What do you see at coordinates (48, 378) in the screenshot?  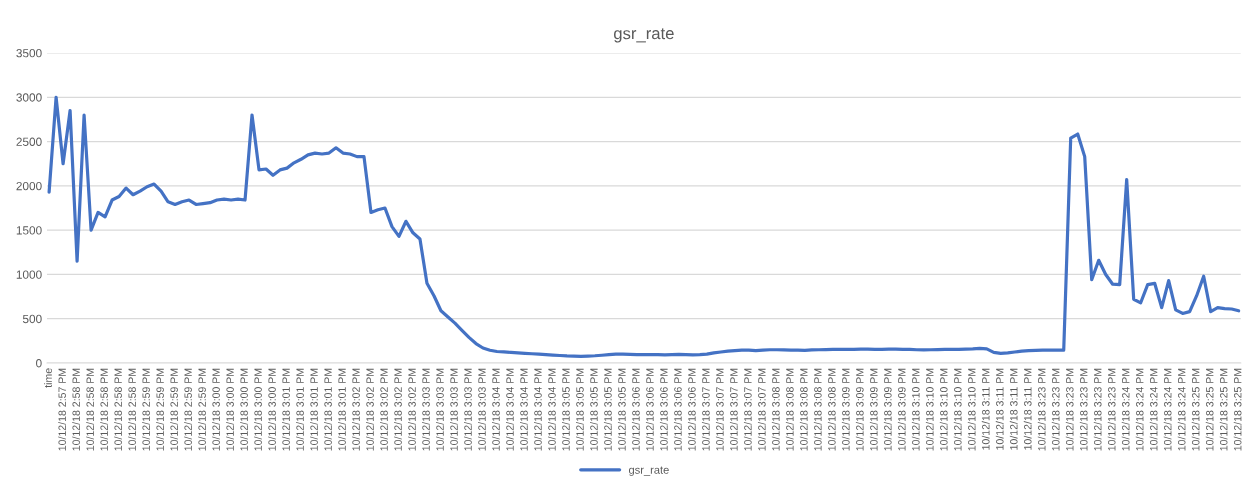 I see `x-tick-label: time` at bounding box center [48, 378].